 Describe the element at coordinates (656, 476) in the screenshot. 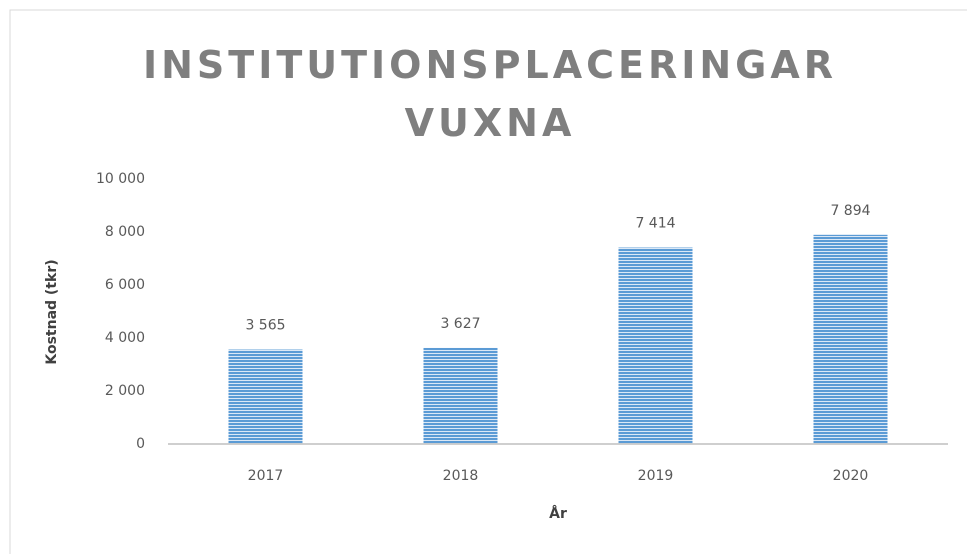

I see `x-tick-label: 2019` at that location.